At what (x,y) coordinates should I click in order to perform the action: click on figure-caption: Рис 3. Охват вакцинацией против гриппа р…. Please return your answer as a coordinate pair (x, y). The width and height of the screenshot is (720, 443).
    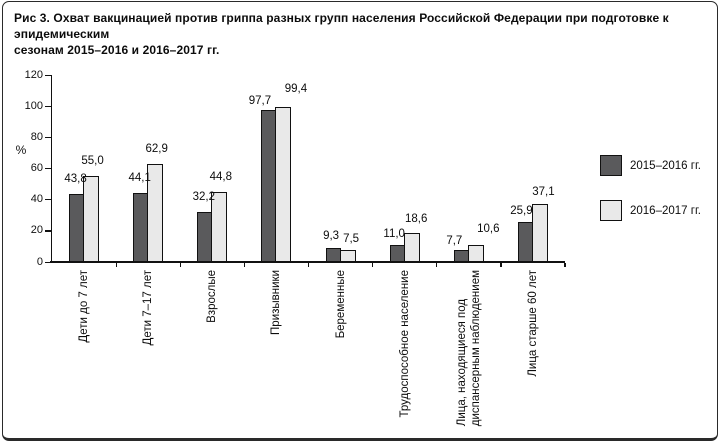
    Looking at the image, I should click on (360, 34).